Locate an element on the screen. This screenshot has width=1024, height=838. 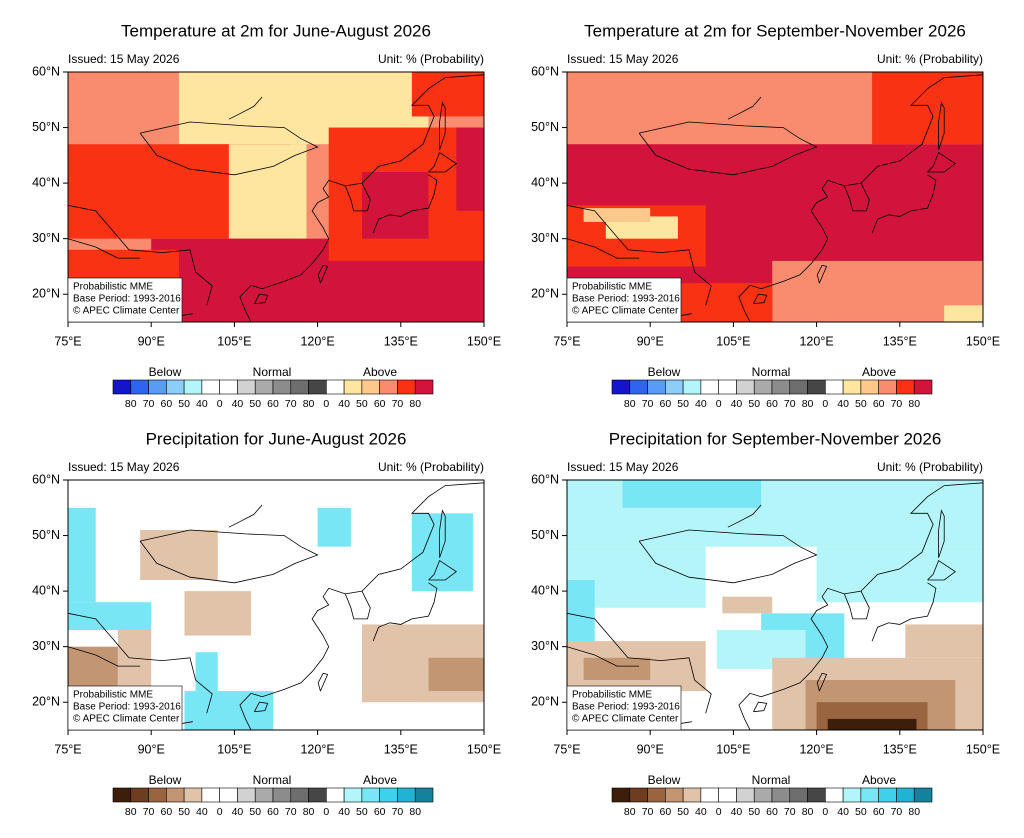
x-tick-label: 120°E is located at coordinates (816, 749).